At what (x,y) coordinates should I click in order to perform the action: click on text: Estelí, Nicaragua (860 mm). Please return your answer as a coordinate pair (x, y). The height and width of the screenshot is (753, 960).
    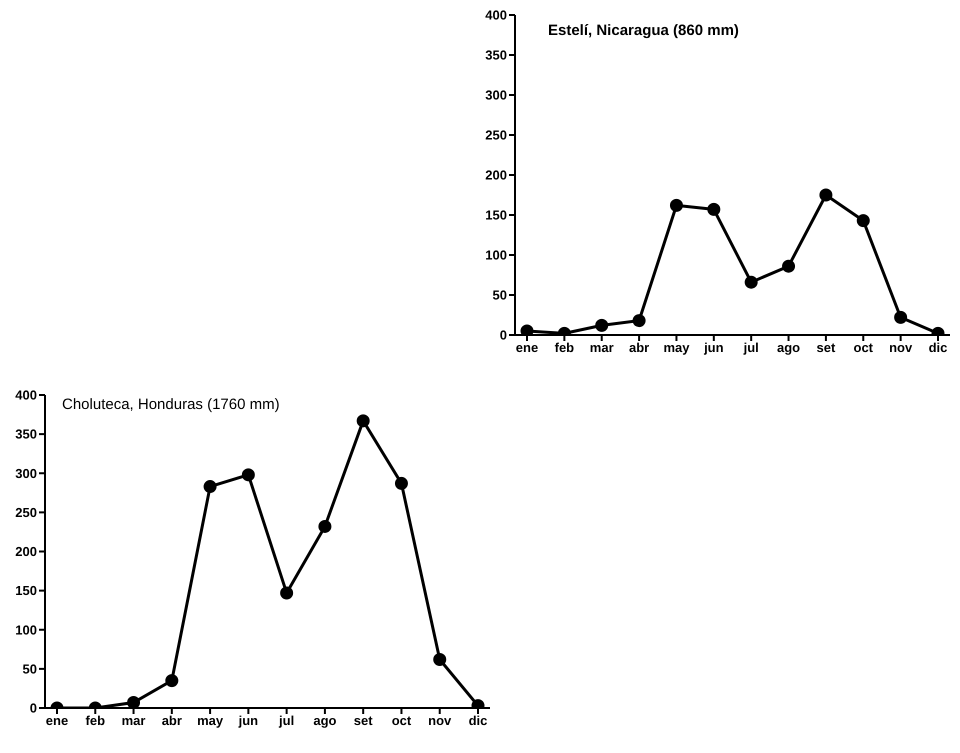
    Looking at the image, I should click on (643, 30).